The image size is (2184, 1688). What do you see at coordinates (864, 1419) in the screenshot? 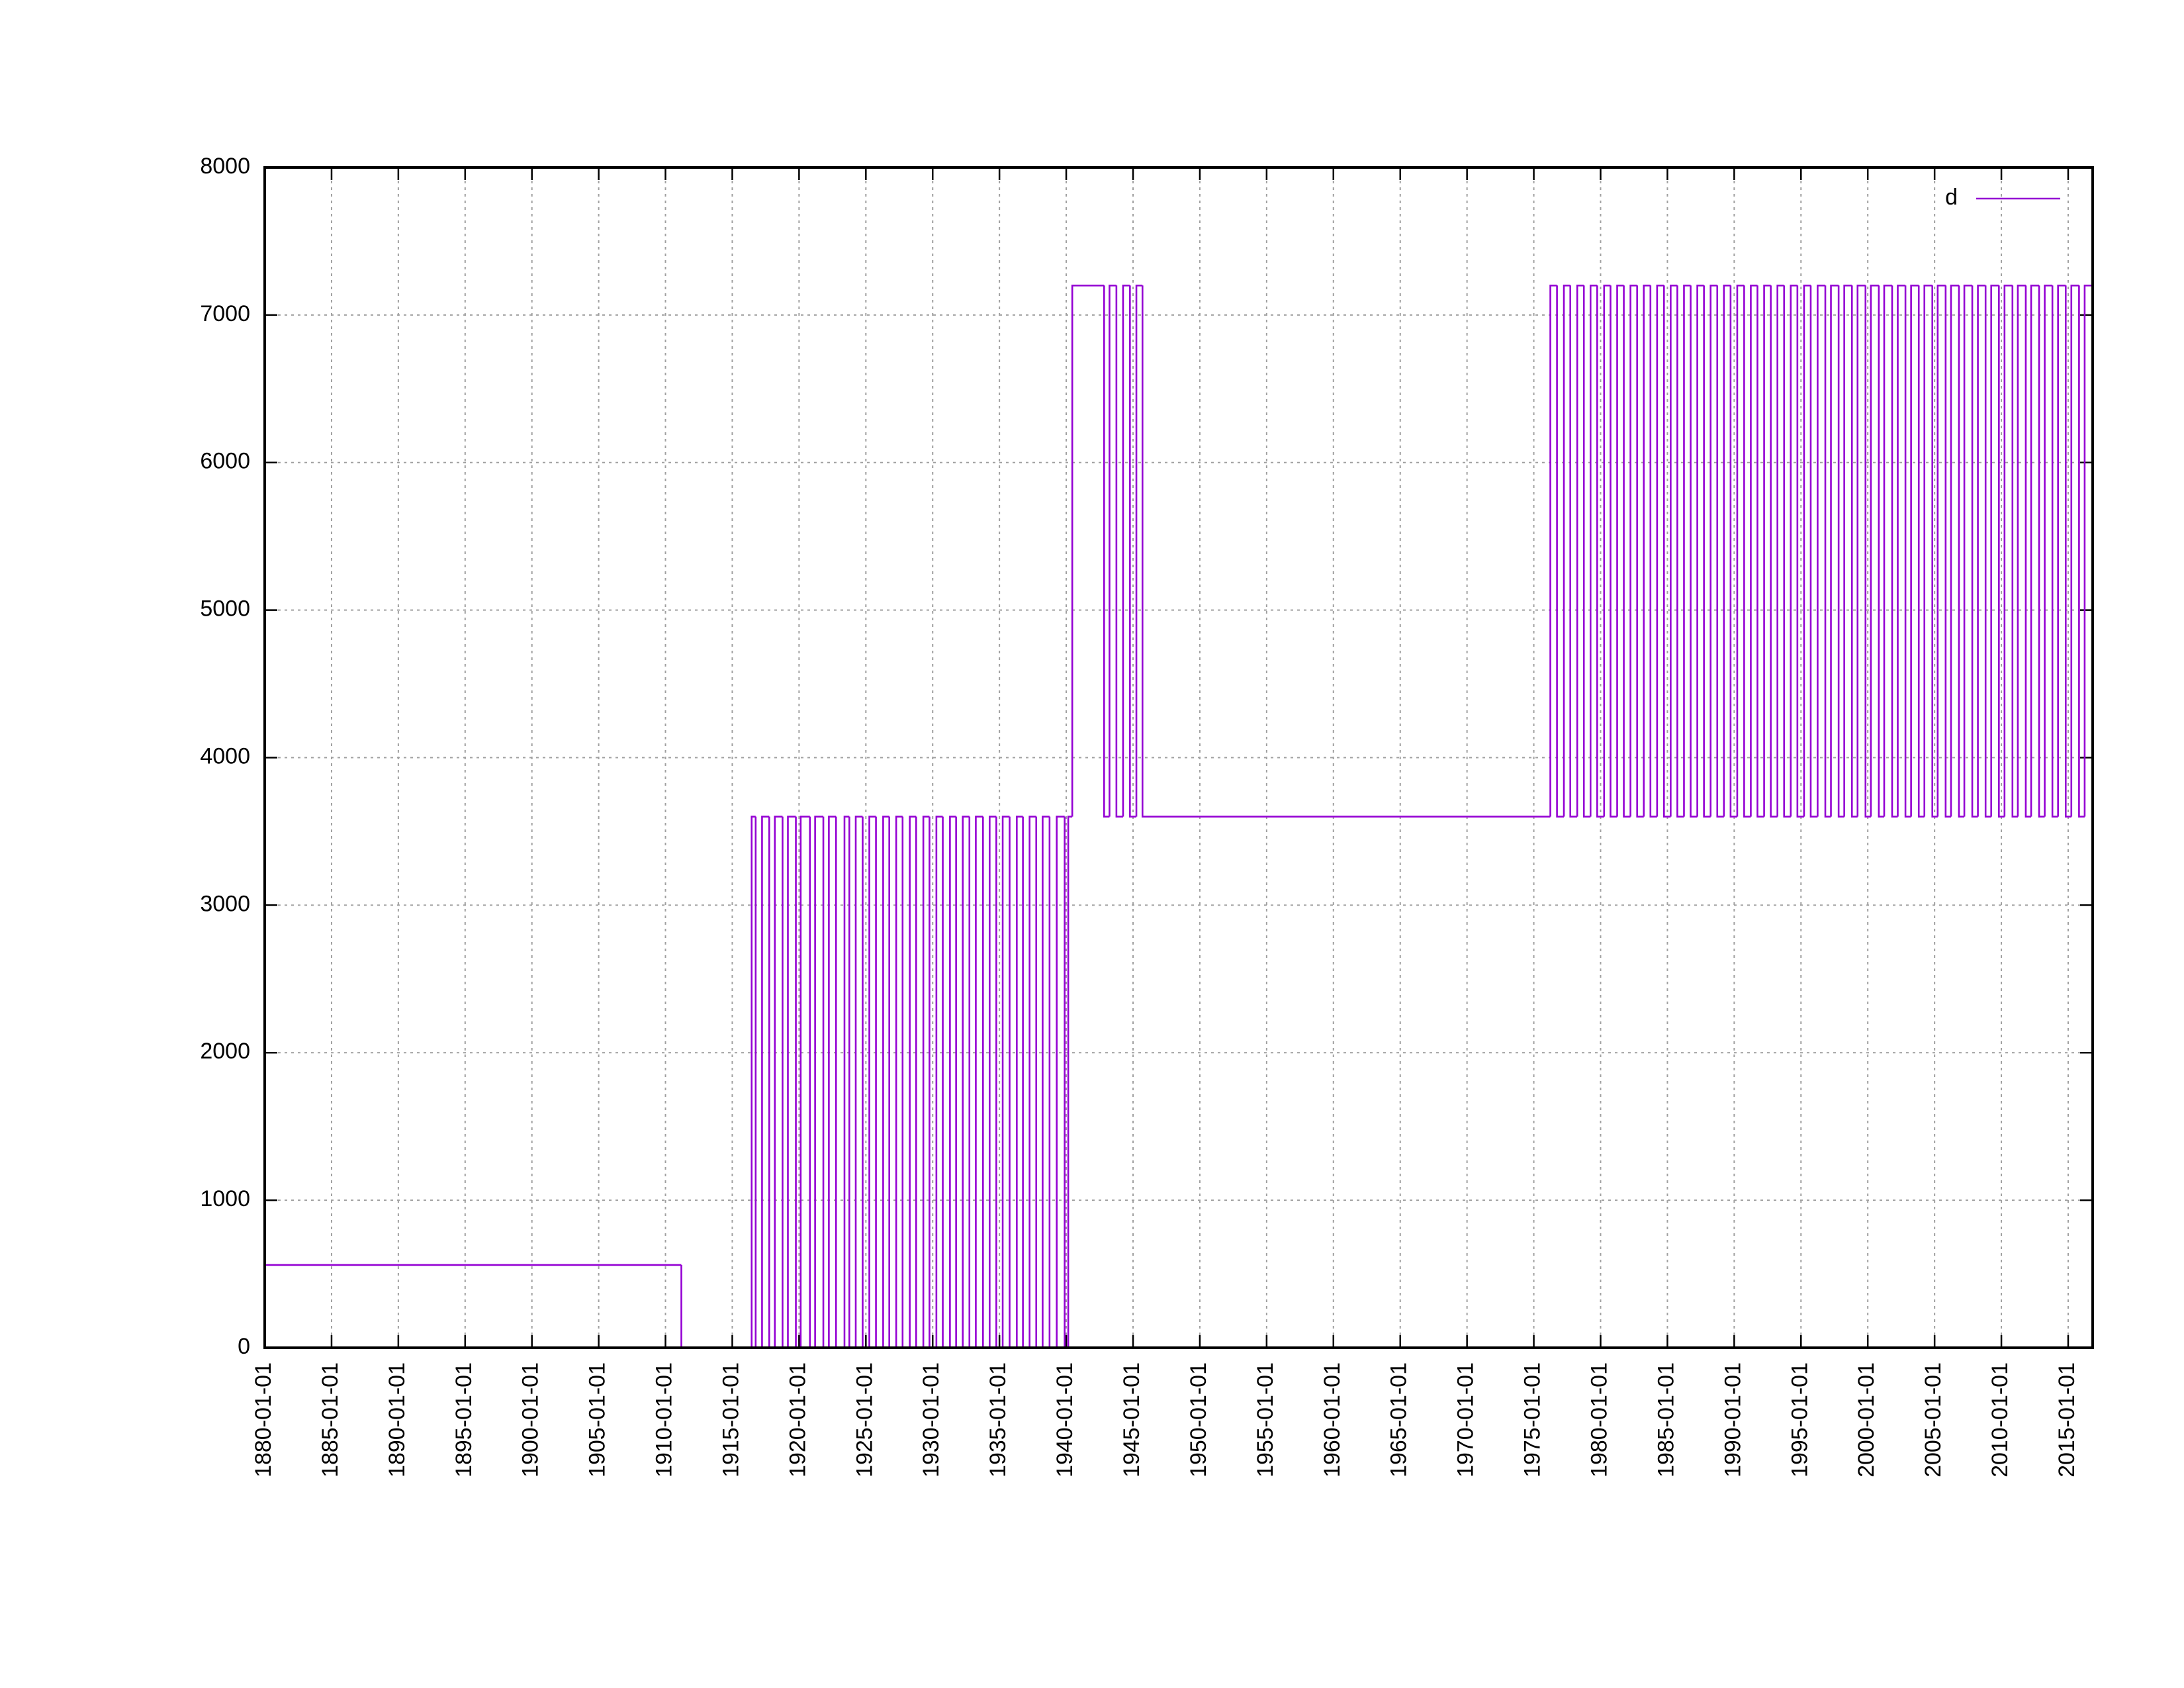
I see `x-tick-label: 1925-01-01` at bounding box center [864, 1419].